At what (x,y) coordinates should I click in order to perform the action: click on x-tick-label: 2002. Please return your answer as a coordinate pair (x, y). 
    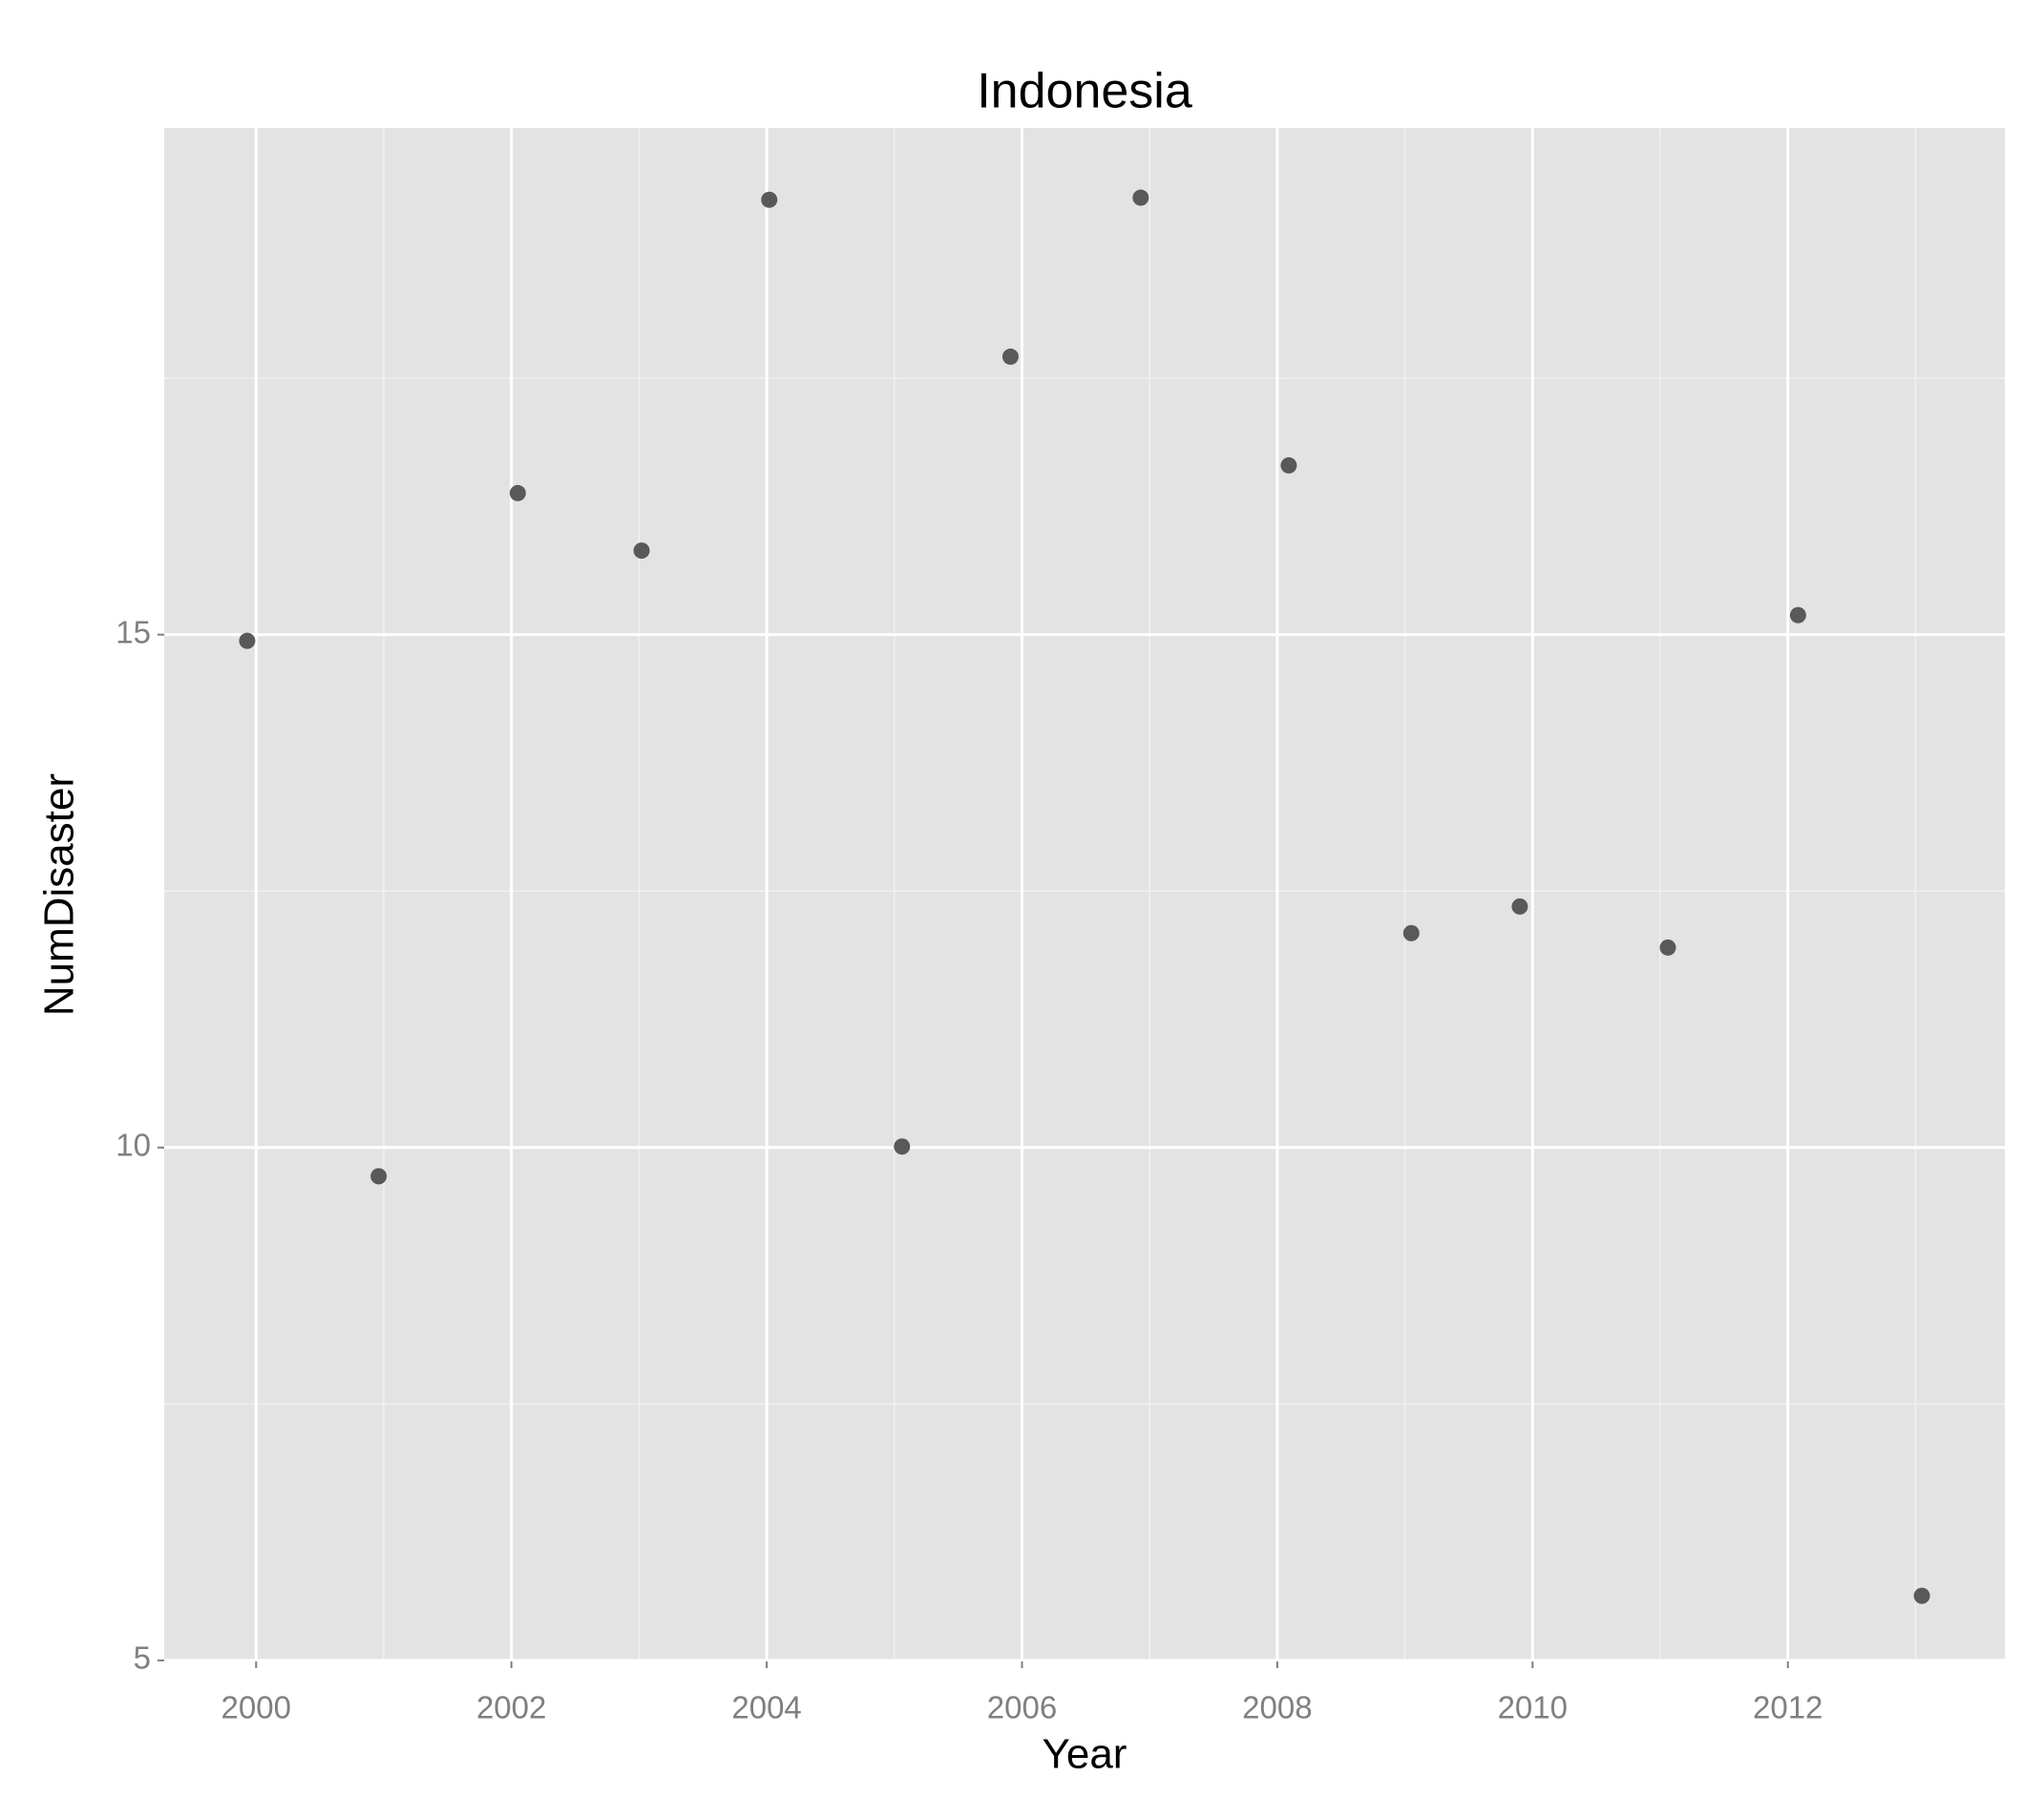
    Looking at the image, I should click on (511, 1707).